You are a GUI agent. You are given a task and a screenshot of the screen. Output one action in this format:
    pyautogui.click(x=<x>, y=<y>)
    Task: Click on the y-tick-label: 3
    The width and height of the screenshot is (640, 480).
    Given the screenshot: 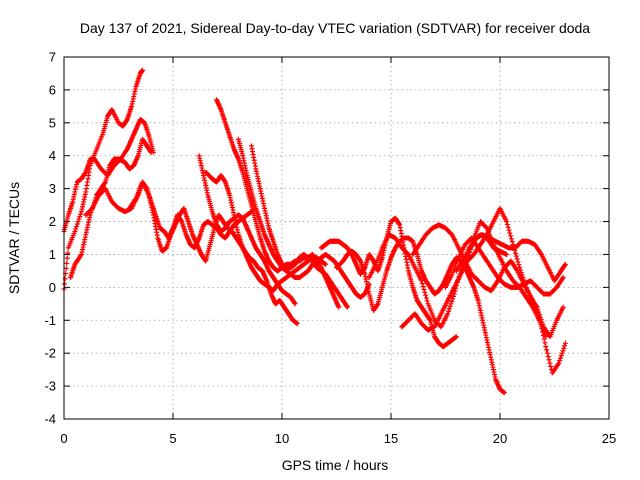 What is the action you would take?
    pyautogui.click(x=52, y=188)
    